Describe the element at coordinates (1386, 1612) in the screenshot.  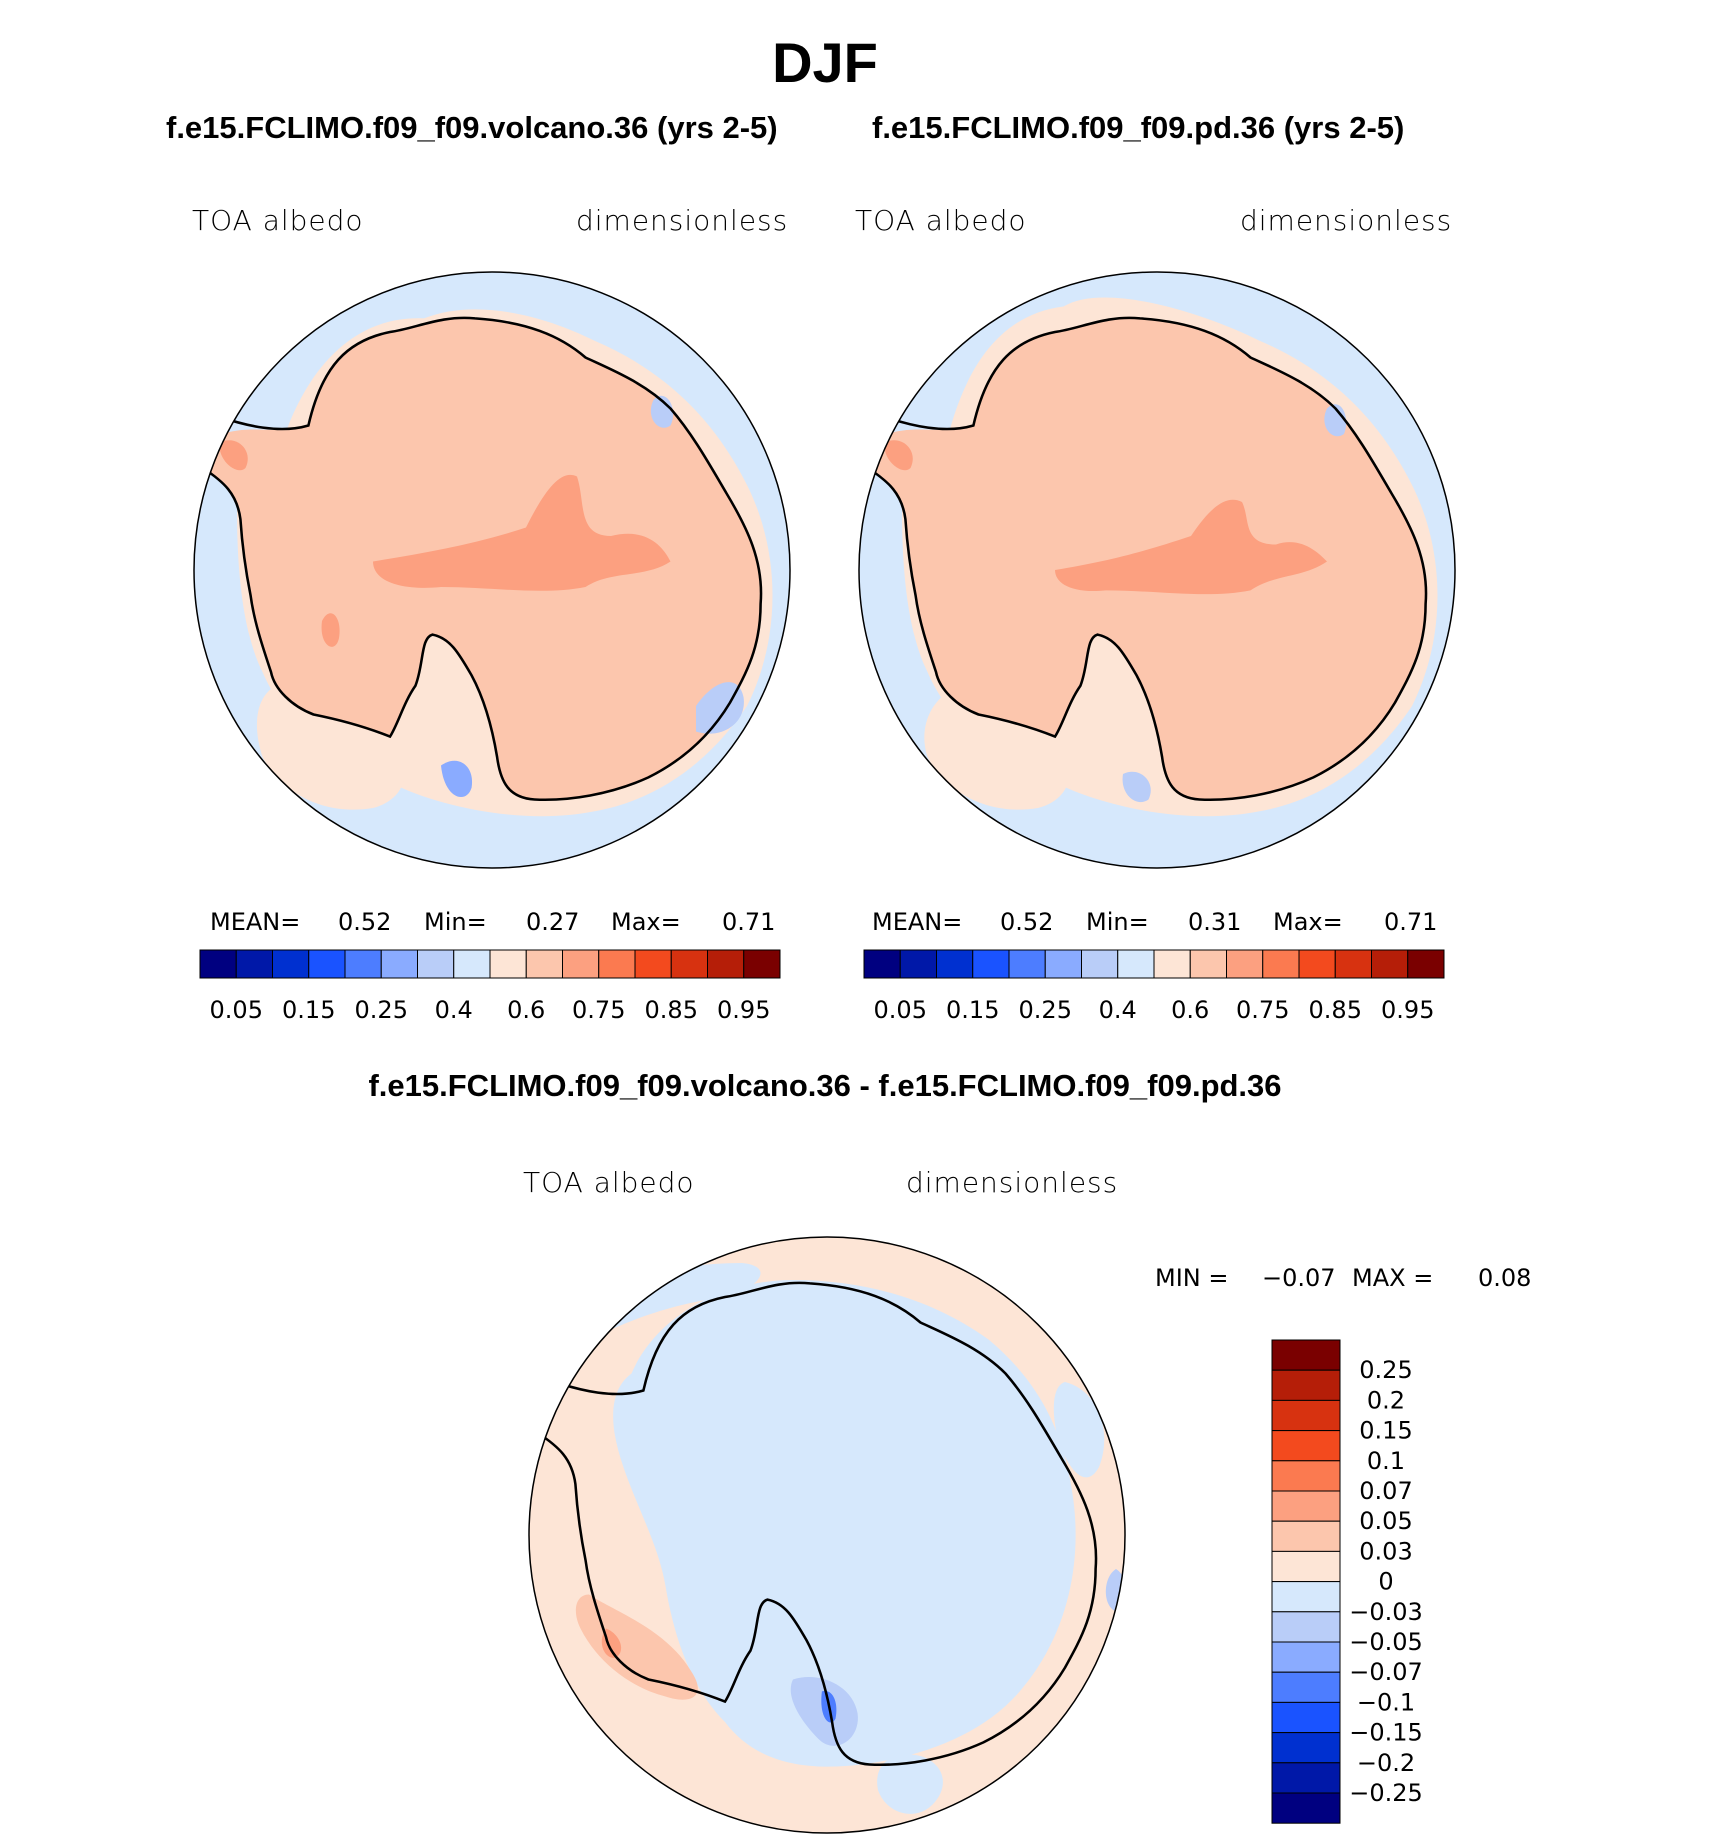
I see `colorbar-tick-label: −0.03` at that location.